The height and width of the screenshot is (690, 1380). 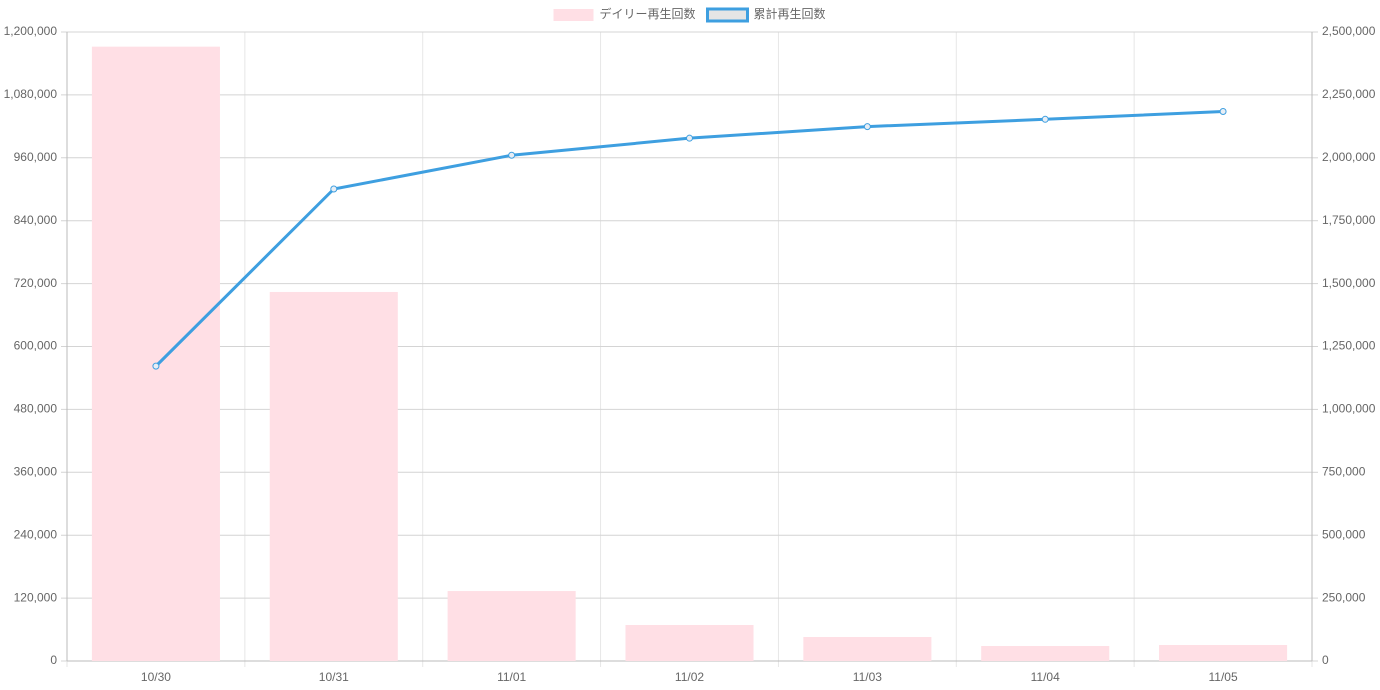 I want to click on y2-tick-label: 2,500,000, so click(x=1349, y=31).